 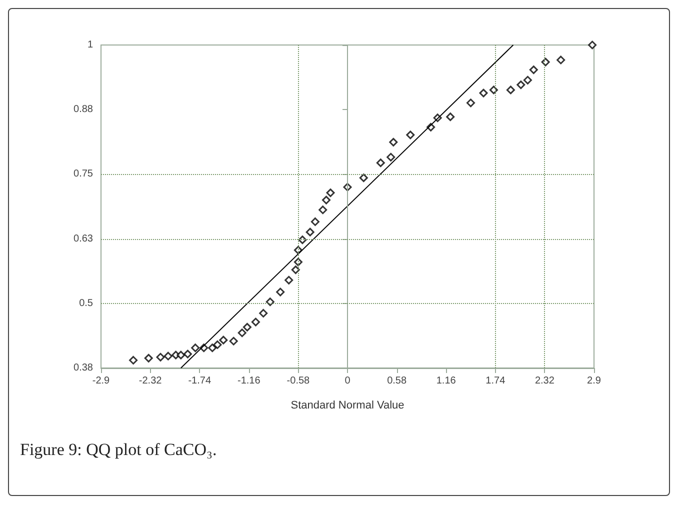 I want to click on y-tick-label: 0.38, so click(x=84, y=368).